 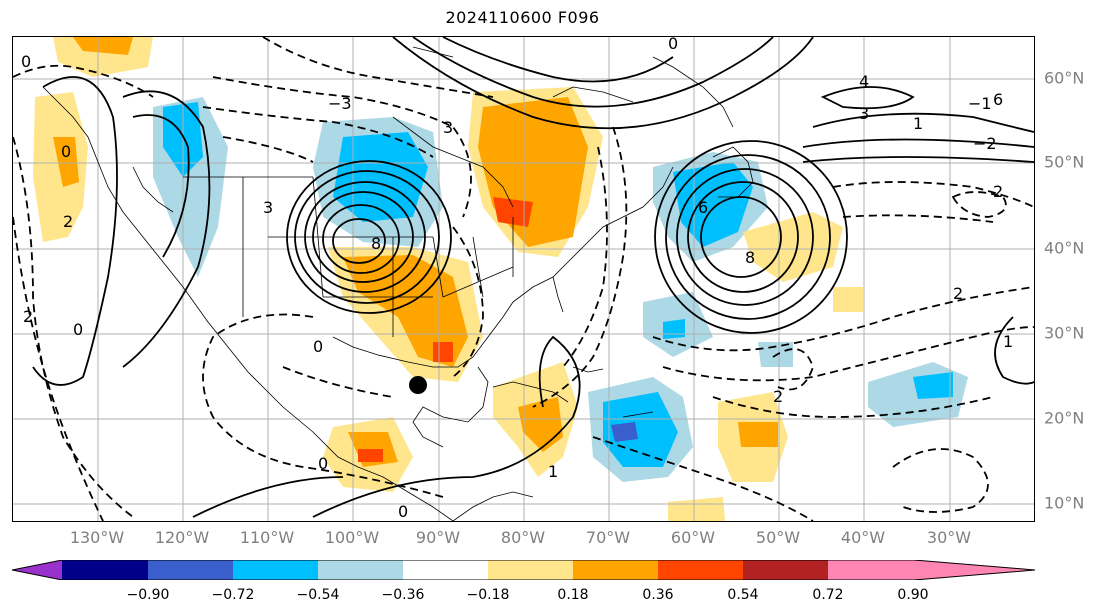 I want to click on colorbar-tick: 0.54, so click(x=743, y=595).